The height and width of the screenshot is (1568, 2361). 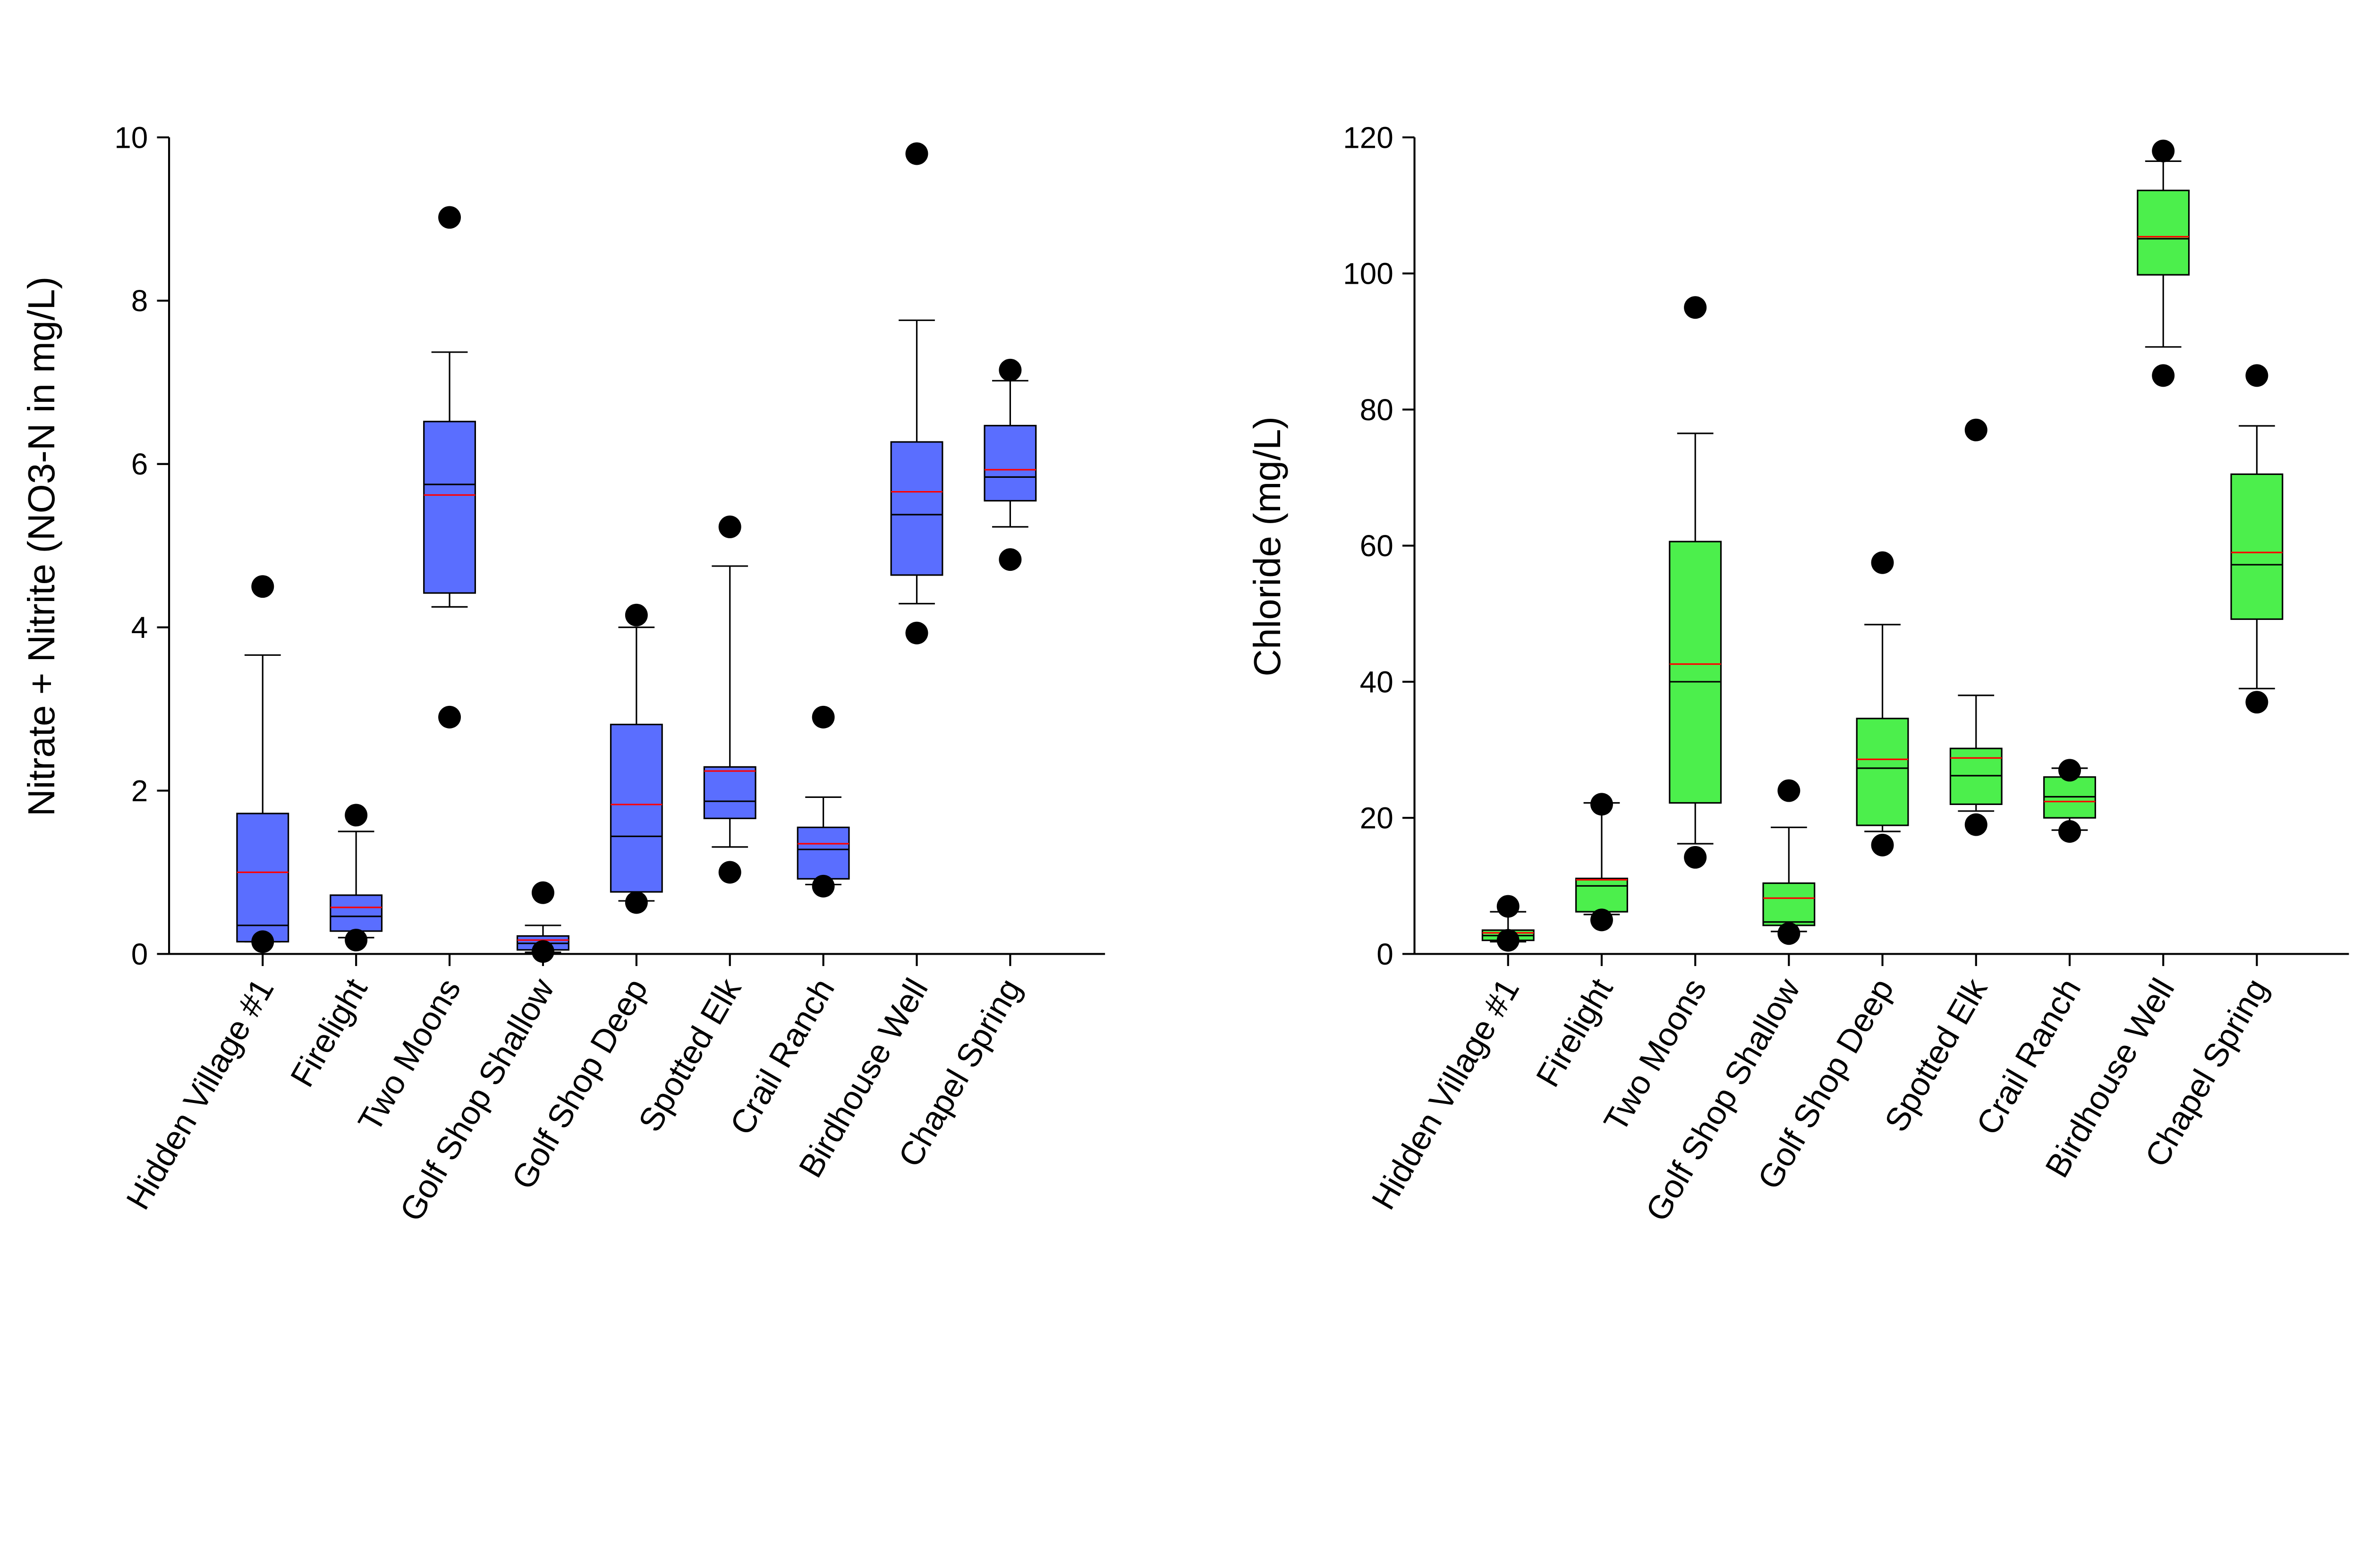 What do you see at coordinates (1267, 546) in the screenshot?
I see `y-axis-label-chloride: Chloride (mg/L)` at bounding box center [1267, 546].